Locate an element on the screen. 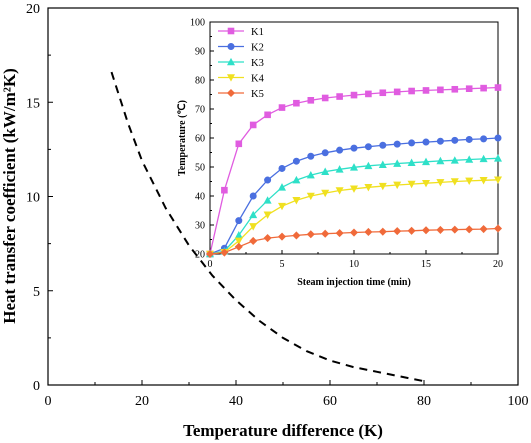 This screenshot has width=531, height=443. main-x-tick-label: 100 is located at coordinates (518, 401).